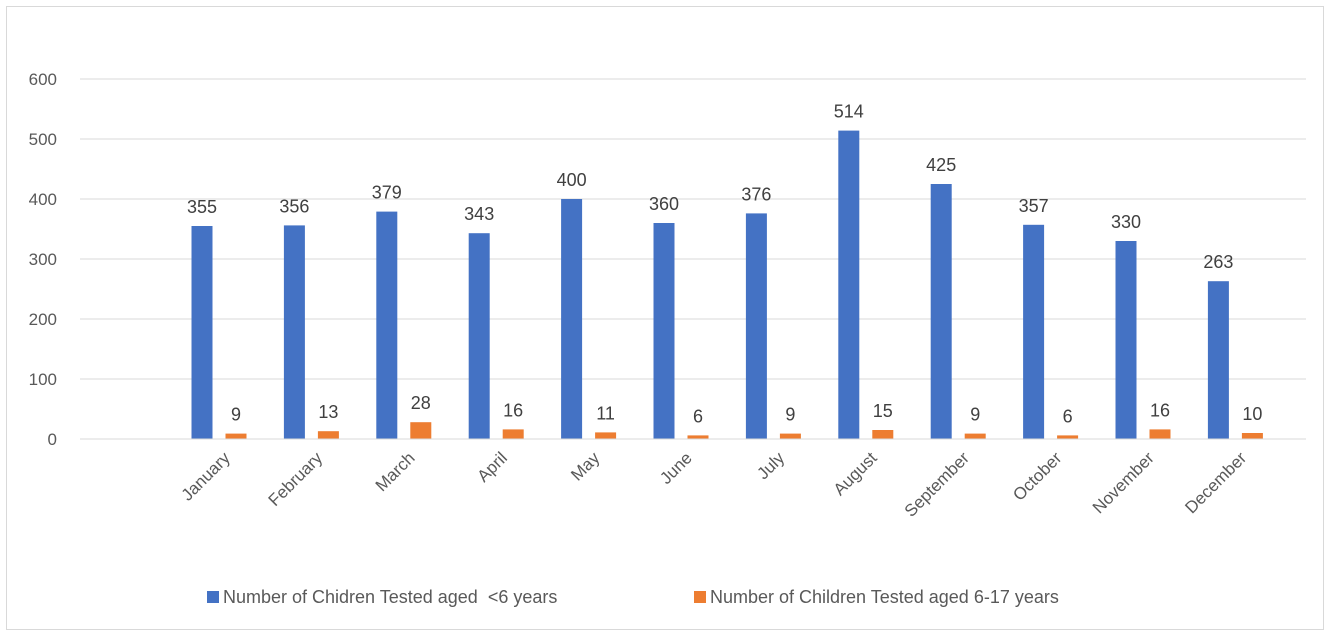 The image size is (1330, 637). What do you see at coordinates (206, 476) in the screenshot?
I see `x-tick-label: January` at bounding box center [206, 476].